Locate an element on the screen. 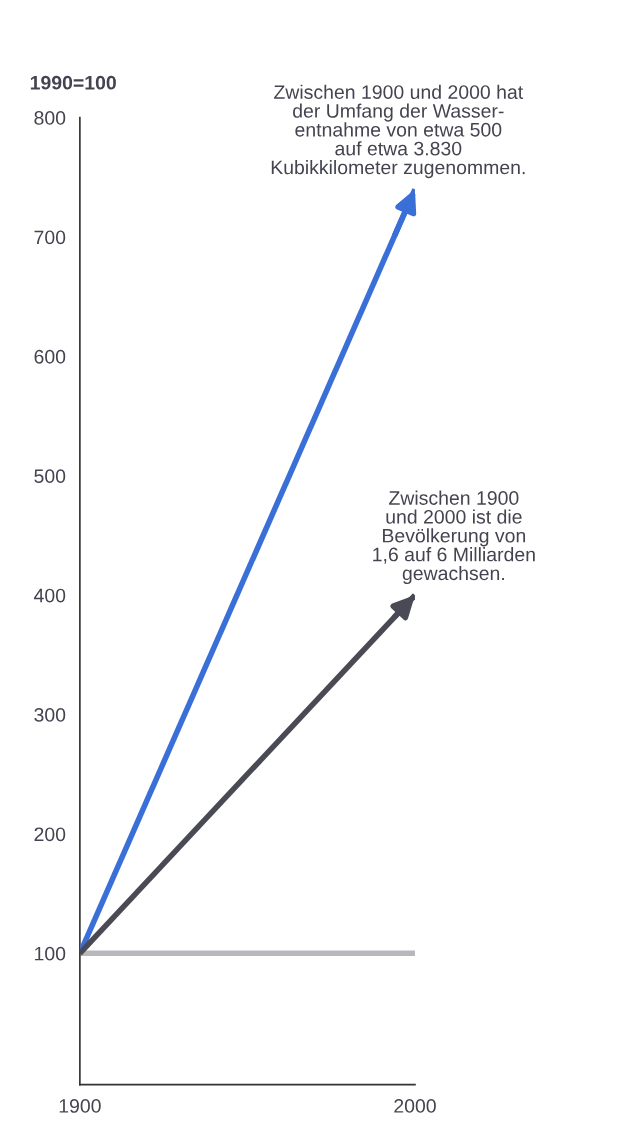  y-tick-label: 300 is located at coordinates (50, 715).